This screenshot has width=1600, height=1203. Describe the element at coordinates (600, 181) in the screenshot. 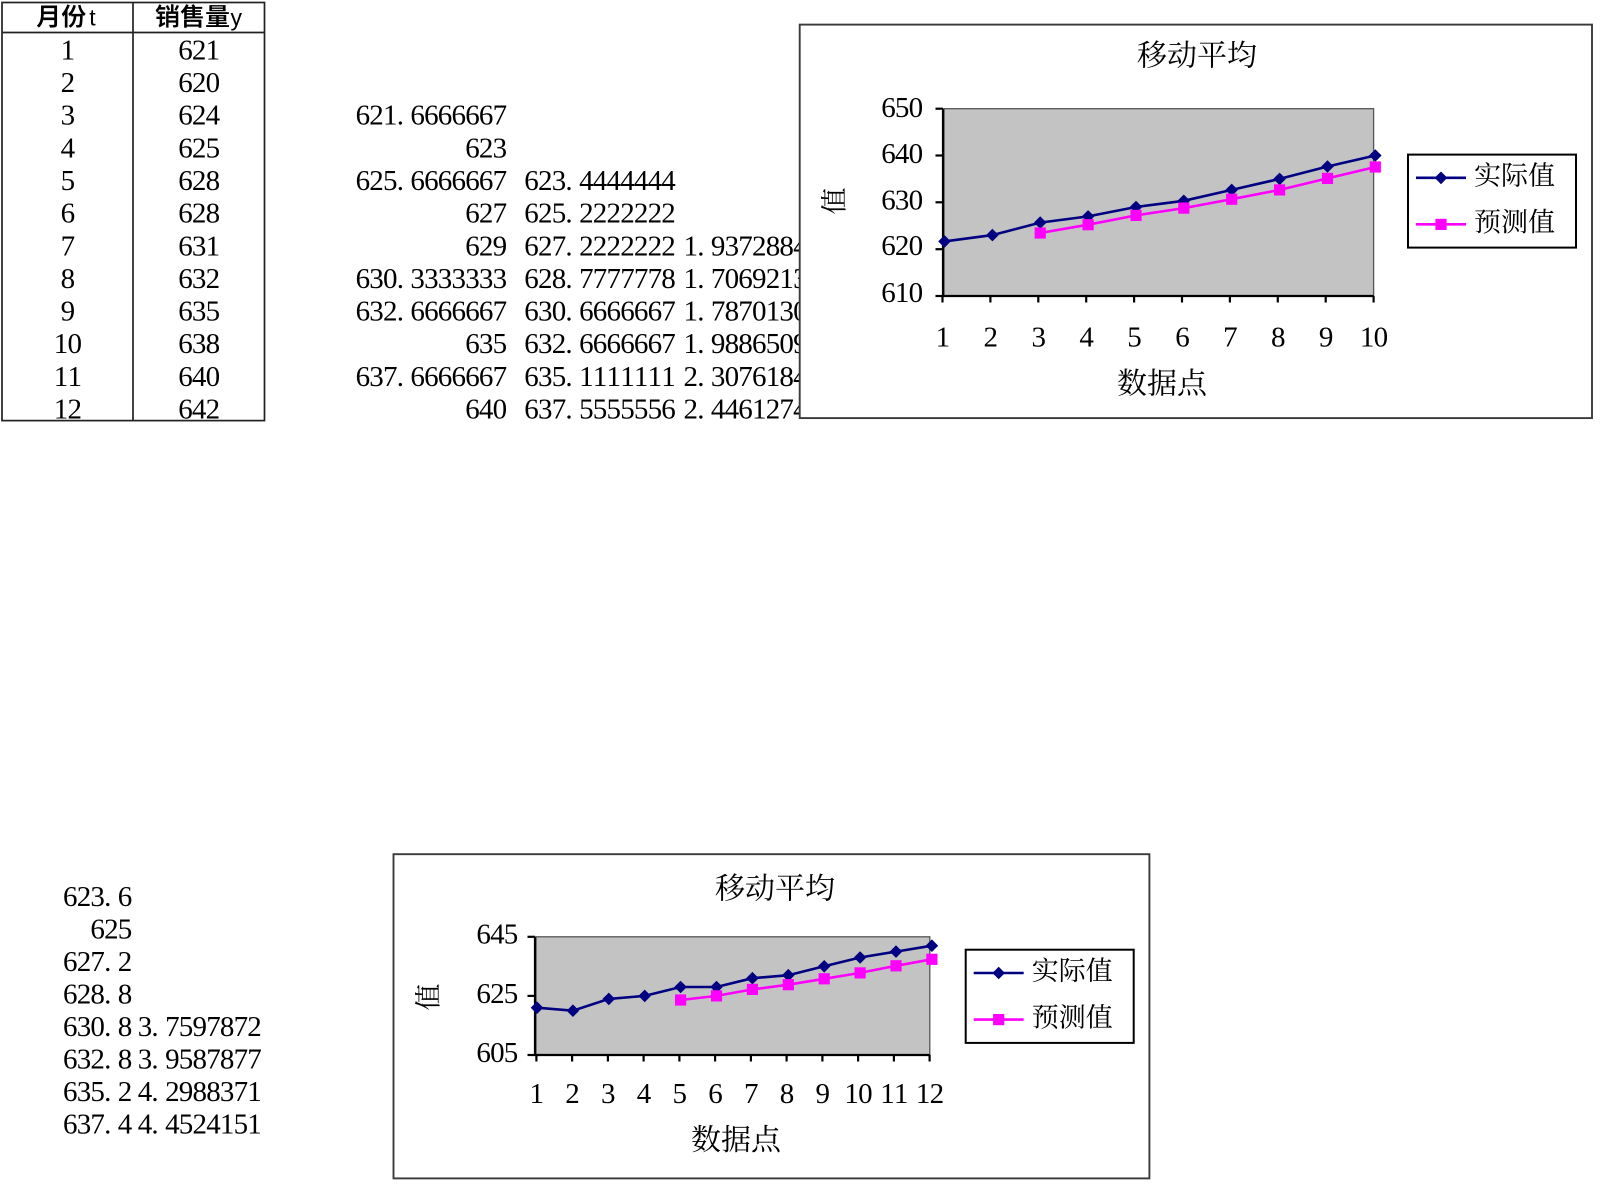

I see `svg-text: 623.4444444` at that location.